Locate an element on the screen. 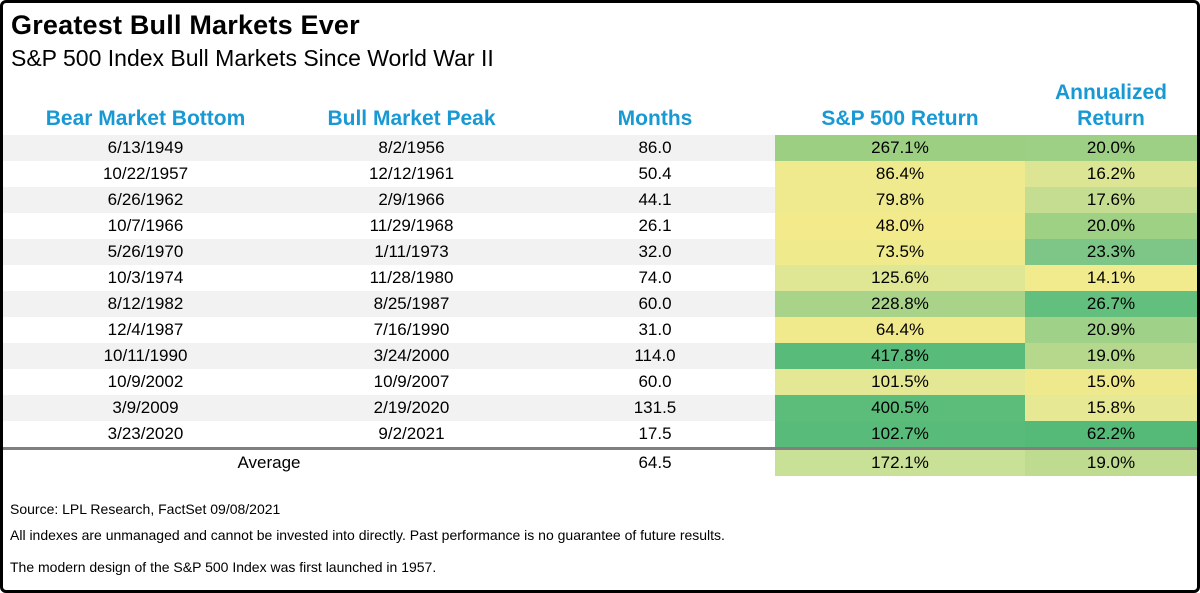  table-row: 6/13/1949 8/2/1956 86.0 267.1% 20.0% is located at coordinates (600, 148).